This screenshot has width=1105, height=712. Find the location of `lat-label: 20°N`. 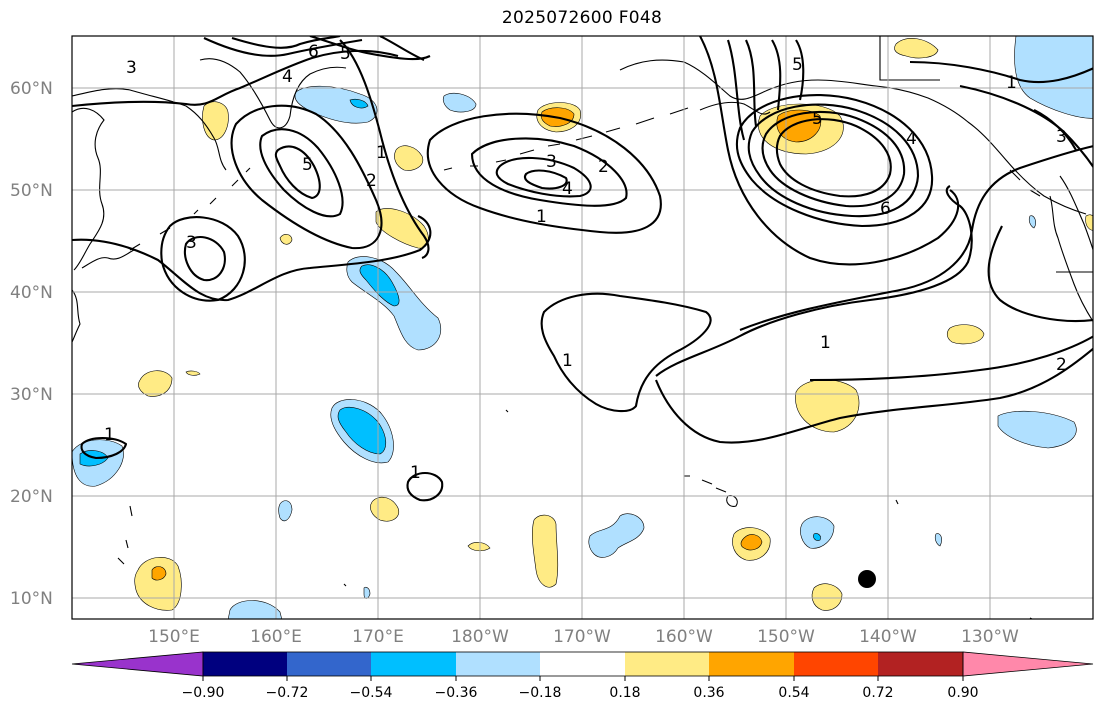

lat-label: 20°N is located at coordinates (31, 497).